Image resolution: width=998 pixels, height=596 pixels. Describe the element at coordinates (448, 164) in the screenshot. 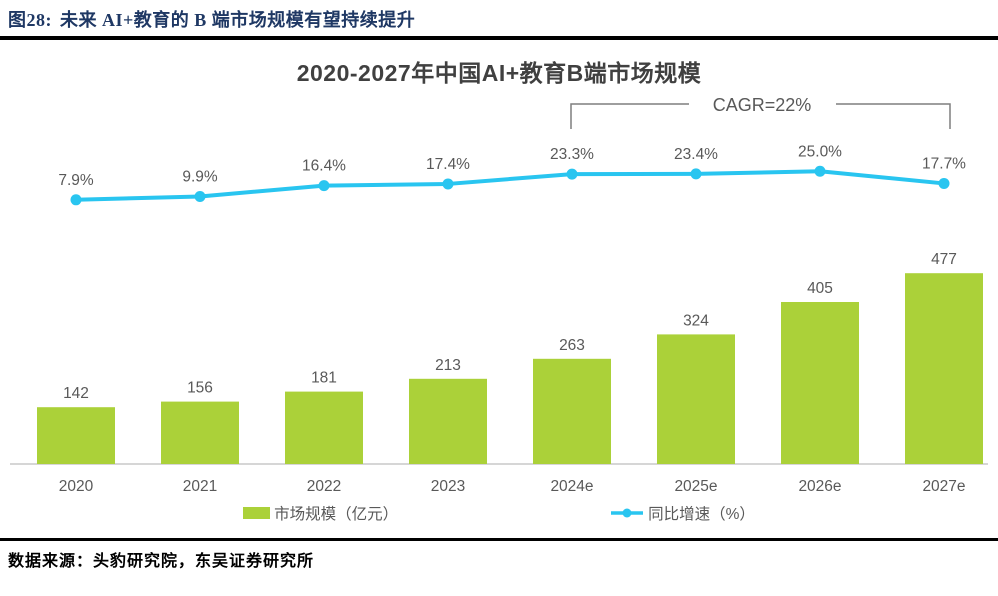

I see `growth-value-label: 17.4%` at that location.